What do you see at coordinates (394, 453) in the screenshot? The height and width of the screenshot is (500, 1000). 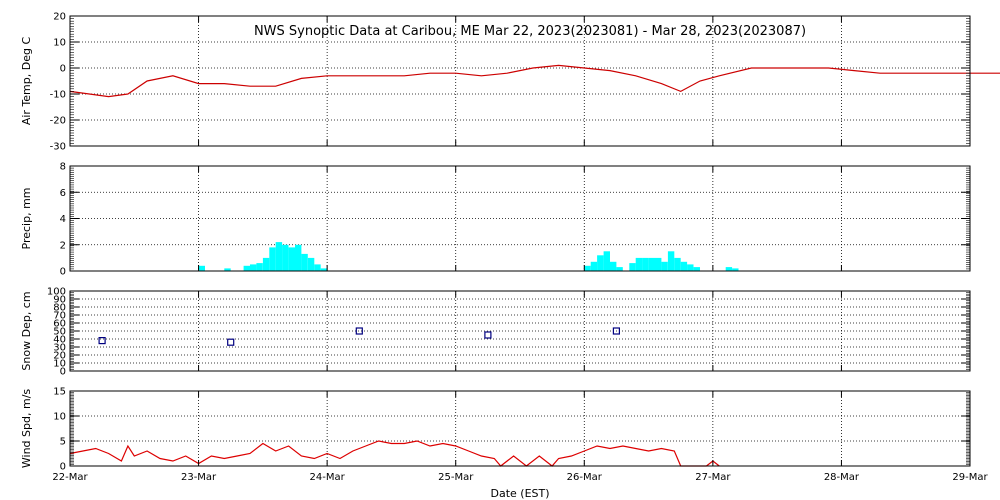 I see `wind-speed-series-line` at bounding box center [394, 453].